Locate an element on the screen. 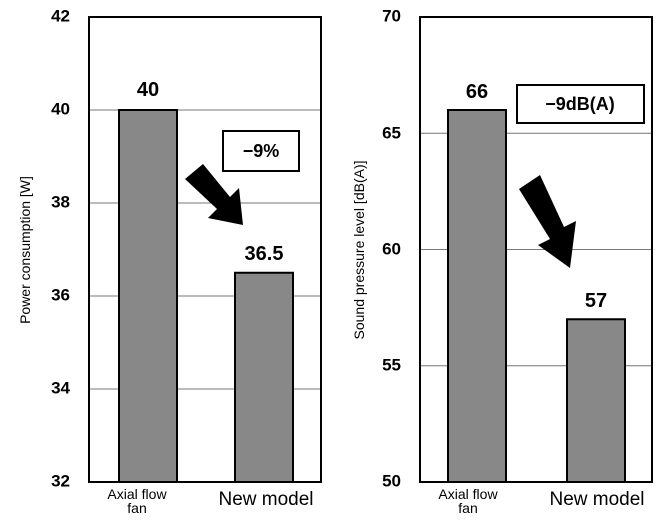  y-axis-label: Power consumption [W] is located at coordinates (25, 250).